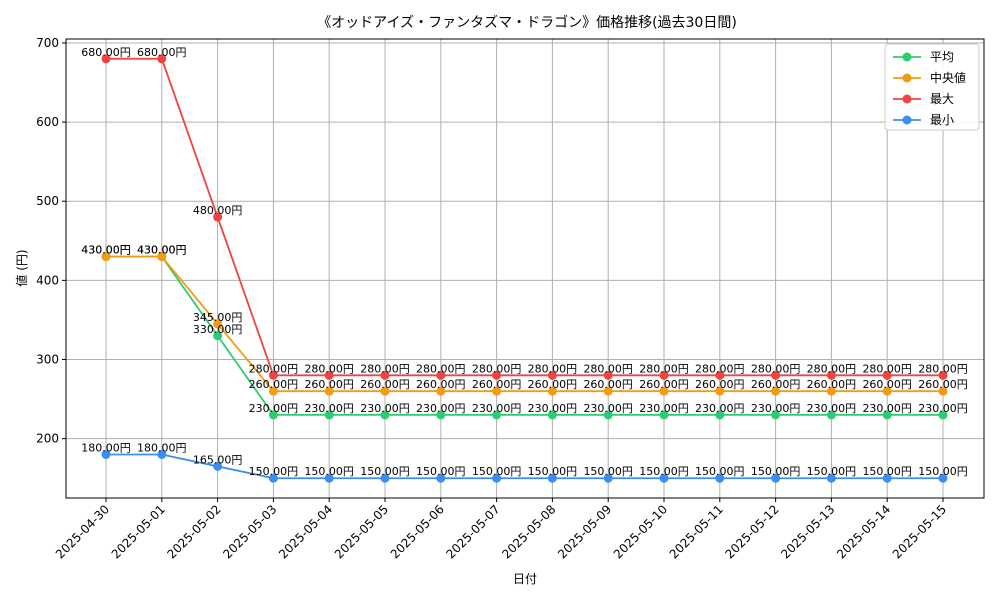  Describe the element at coordinates (948, 77) in the screenshot. I see `legend-label-1: 中央値` at that location.